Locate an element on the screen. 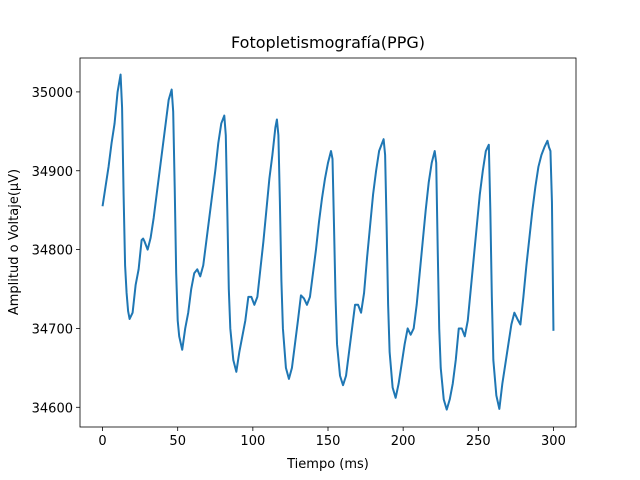  y-tick-label: 34800 is located at coordinates (52, 251).